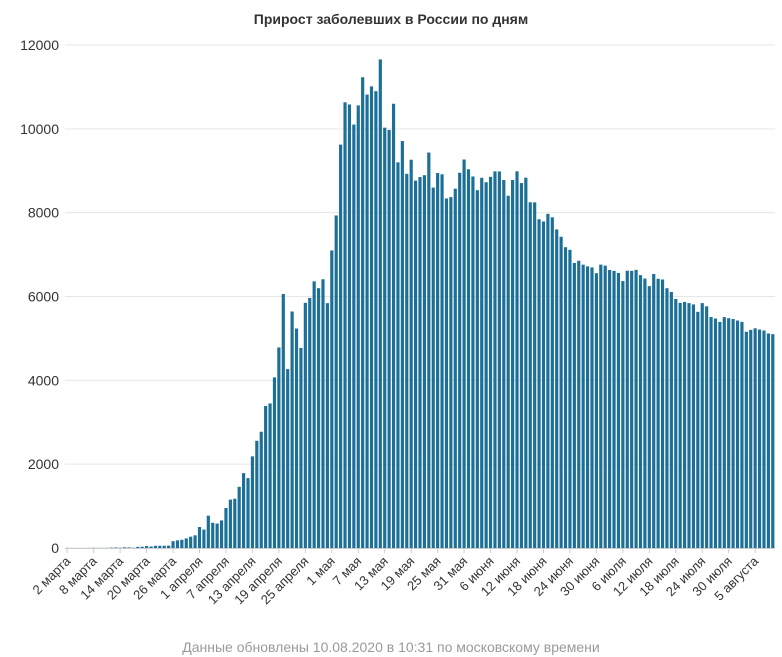 The width and height of the screenshot is (782, 657). I want to click on x-tick-label: 1 мая, so click(320, 571).